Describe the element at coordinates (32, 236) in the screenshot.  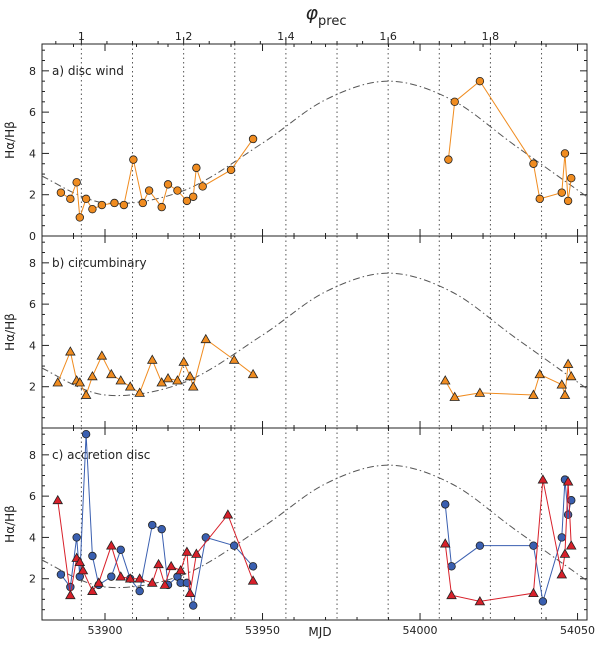
I see `y-tick-label: 0` at that location.